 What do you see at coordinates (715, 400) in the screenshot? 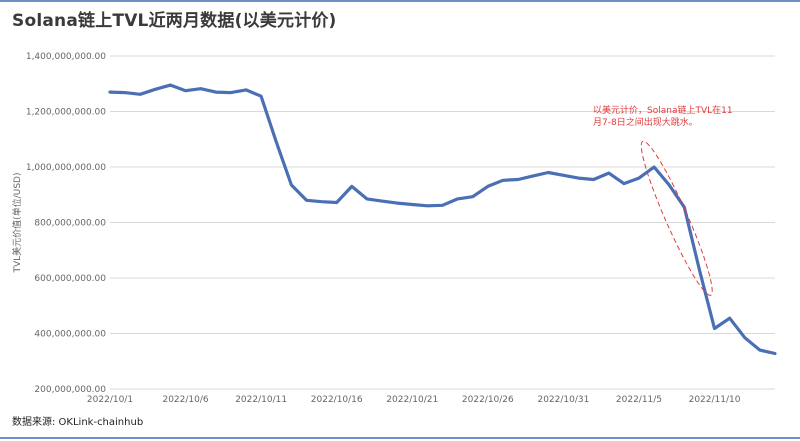
I see `x-tick-label: 2022/11/10` at bounding box center [715, 400].